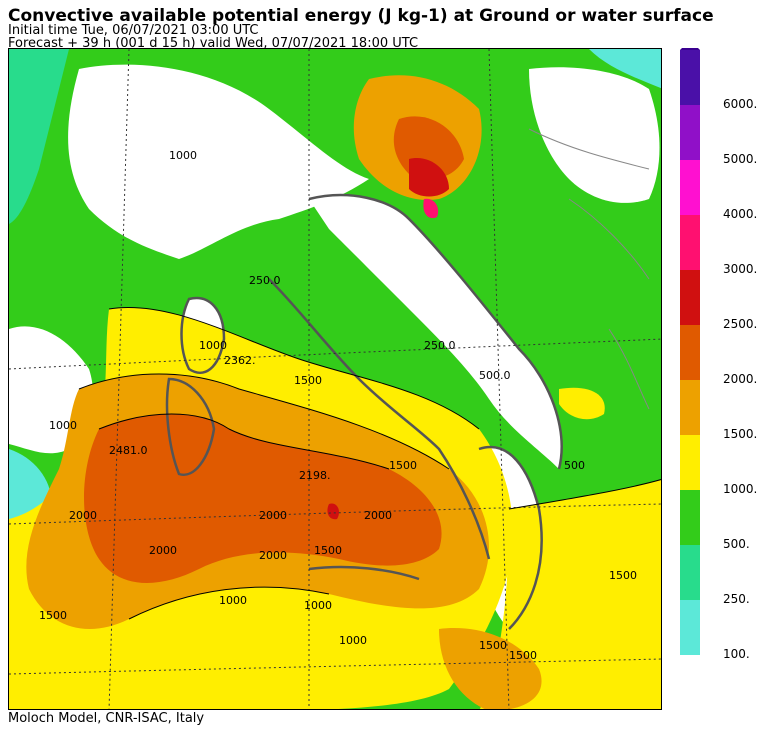 This screenshot has width=760, height=731. I want to click on initial-time: Initial time Tue, 06/07/2021 03:00 UTC, so click(133, 30).